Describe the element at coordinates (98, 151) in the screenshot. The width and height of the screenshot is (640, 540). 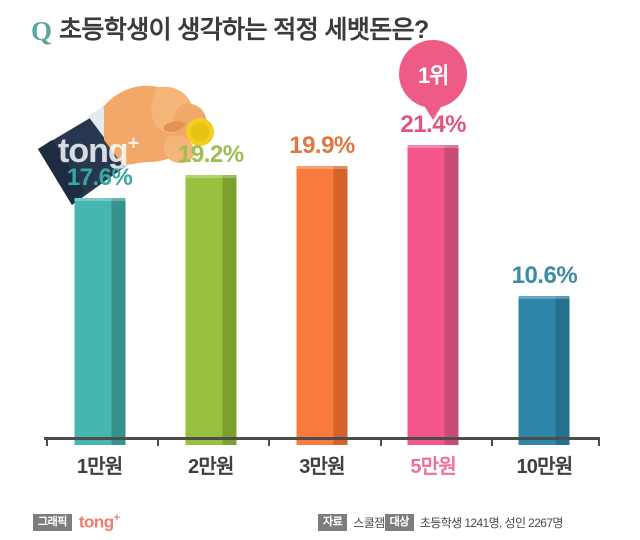
I see `tong-watermark: tong+` at that location.